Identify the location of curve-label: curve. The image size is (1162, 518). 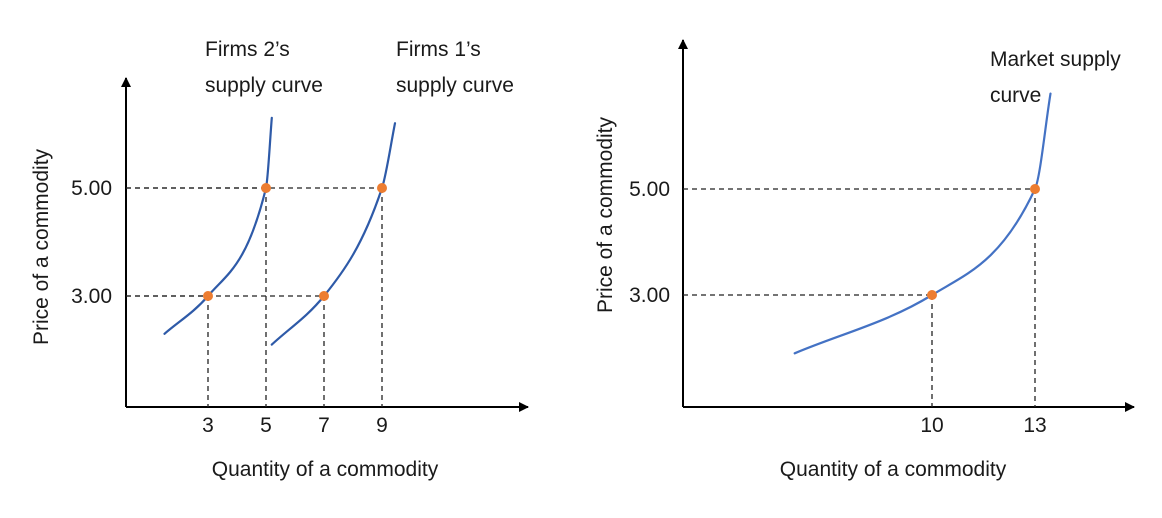
(1015, 95).